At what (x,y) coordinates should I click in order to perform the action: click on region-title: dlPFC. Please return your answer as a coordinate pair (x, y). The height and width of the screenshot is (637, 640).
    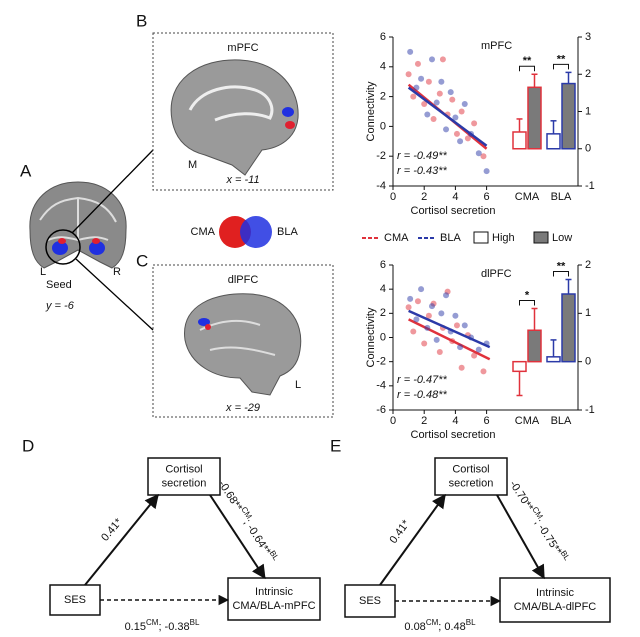
    Looking at the image, I should click on (243, 280).